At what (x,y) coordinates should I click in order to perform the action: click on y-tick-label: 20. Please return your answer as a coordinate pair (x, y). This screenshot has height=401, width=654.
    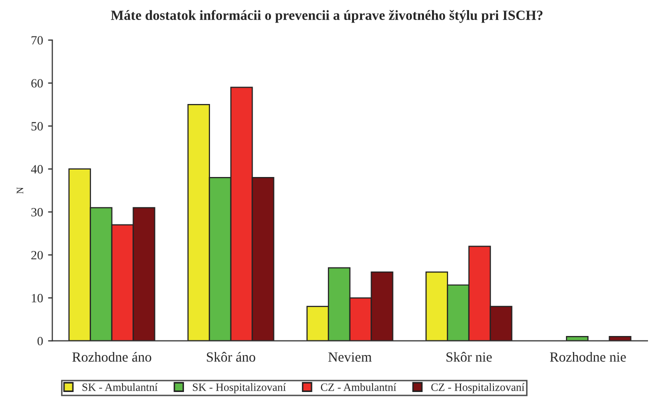
    Looking at the image, I should click on (37, 255).